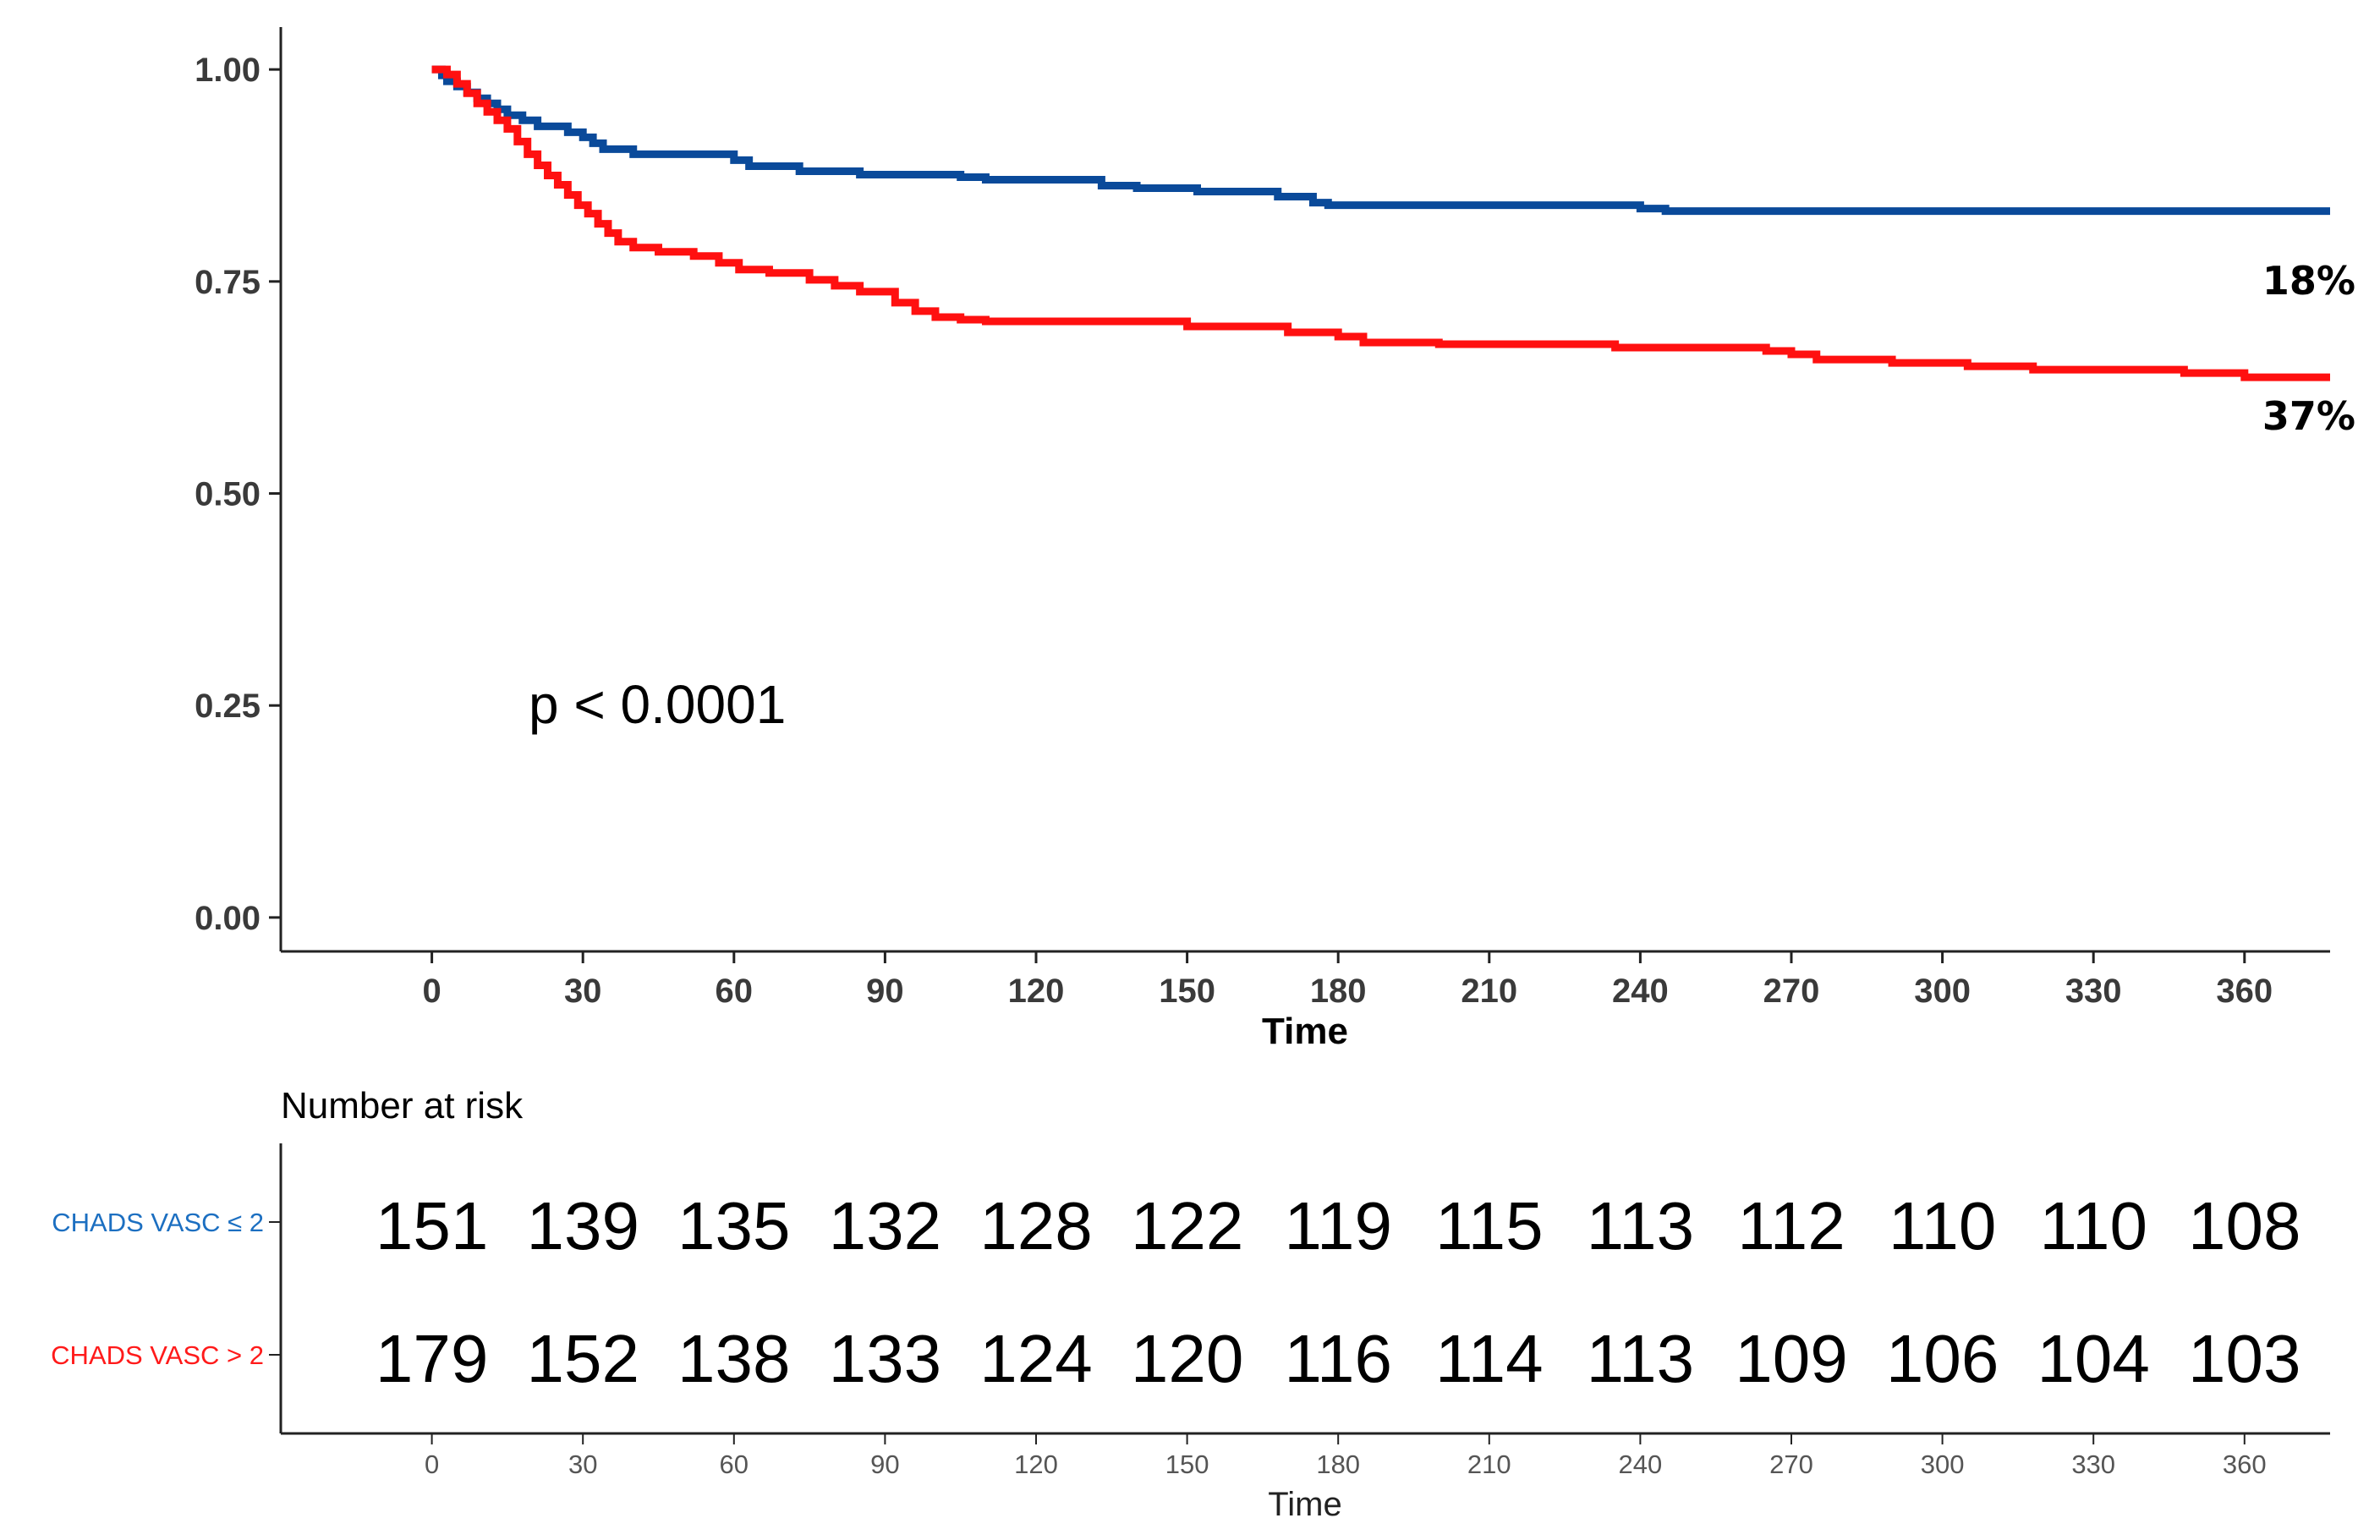 Image resolution: width=2380 pixels, height=1540 pixels. Describe the element at coordinates (2244, 1358) in the screenshot. I see `risk-value-high: 103` at that location.